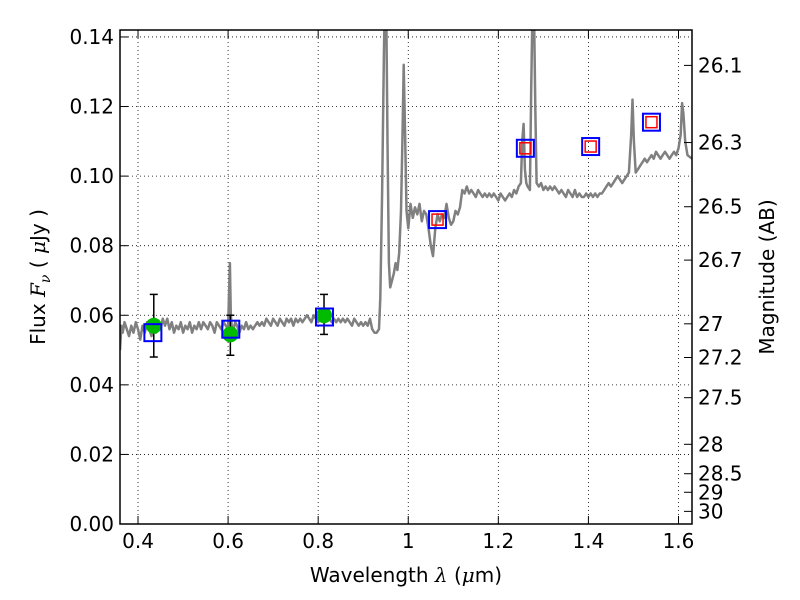  I want to click on y-tick-label: 0.00, so click(91, 524).